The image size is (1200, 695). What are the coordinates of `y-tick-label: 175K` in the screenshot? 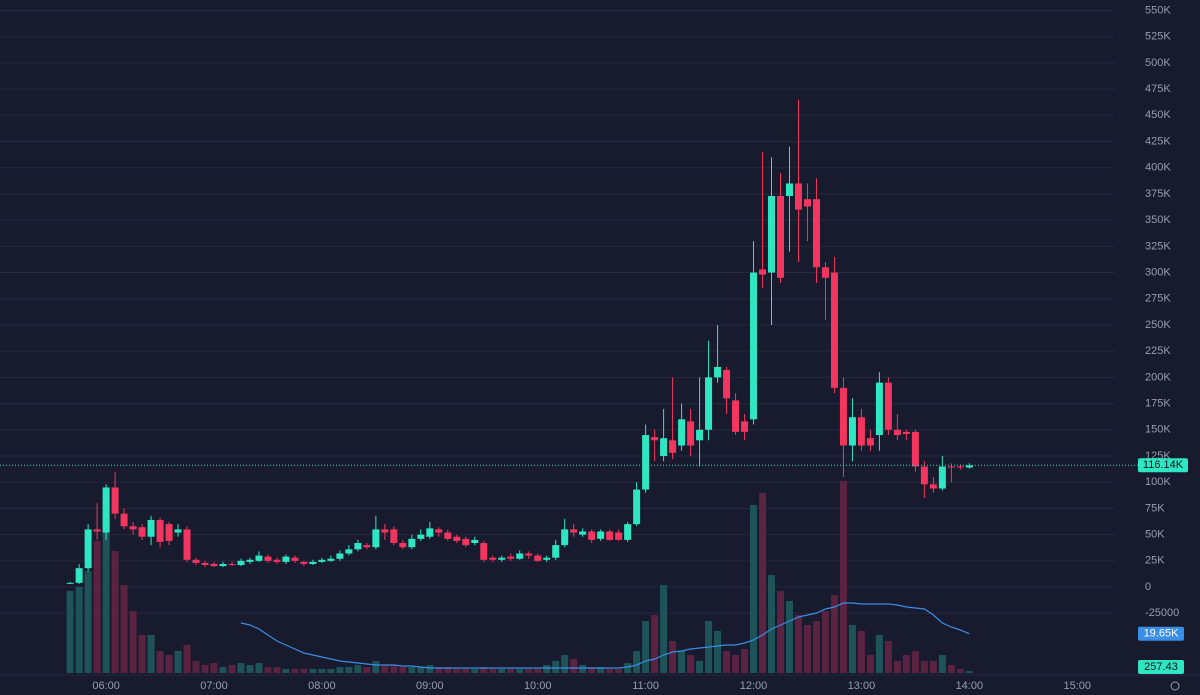 It's located at (1158, 403).